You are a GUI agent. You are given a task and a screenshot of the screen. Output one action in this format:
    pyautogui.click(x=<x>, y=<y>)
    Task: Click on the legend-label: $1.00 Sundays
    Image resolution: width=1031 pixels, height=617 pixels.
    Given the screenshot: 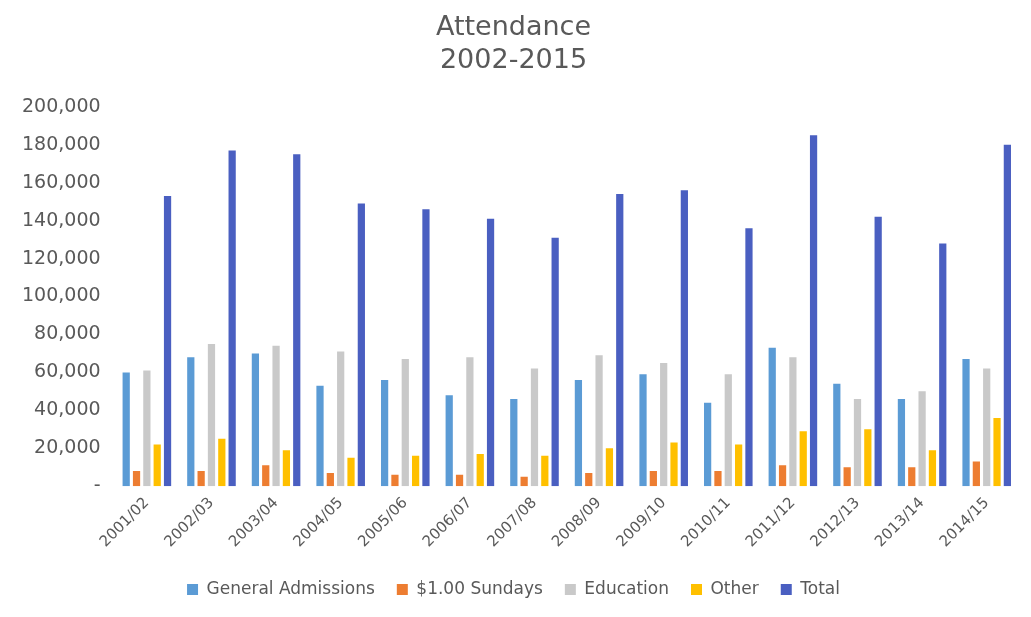 What is the action you would take?
    pyautogui.click(x=479, y=587)
    